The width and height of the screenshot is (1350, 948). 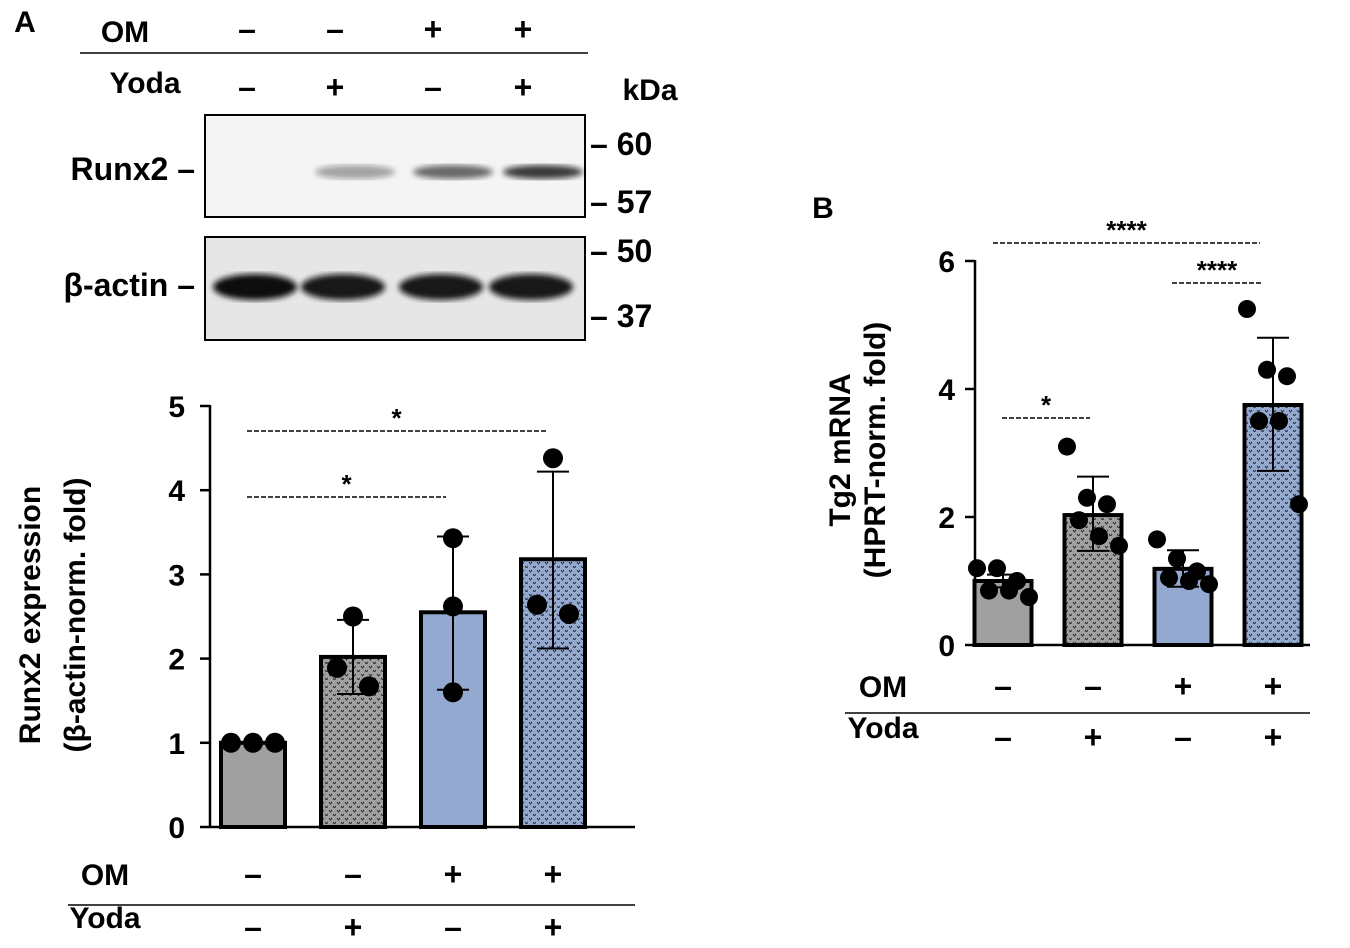 What do you see at coordinates (621, 316) in the screenshot?
I see `mw-marker: – 37` at bounding box center [621, 316].